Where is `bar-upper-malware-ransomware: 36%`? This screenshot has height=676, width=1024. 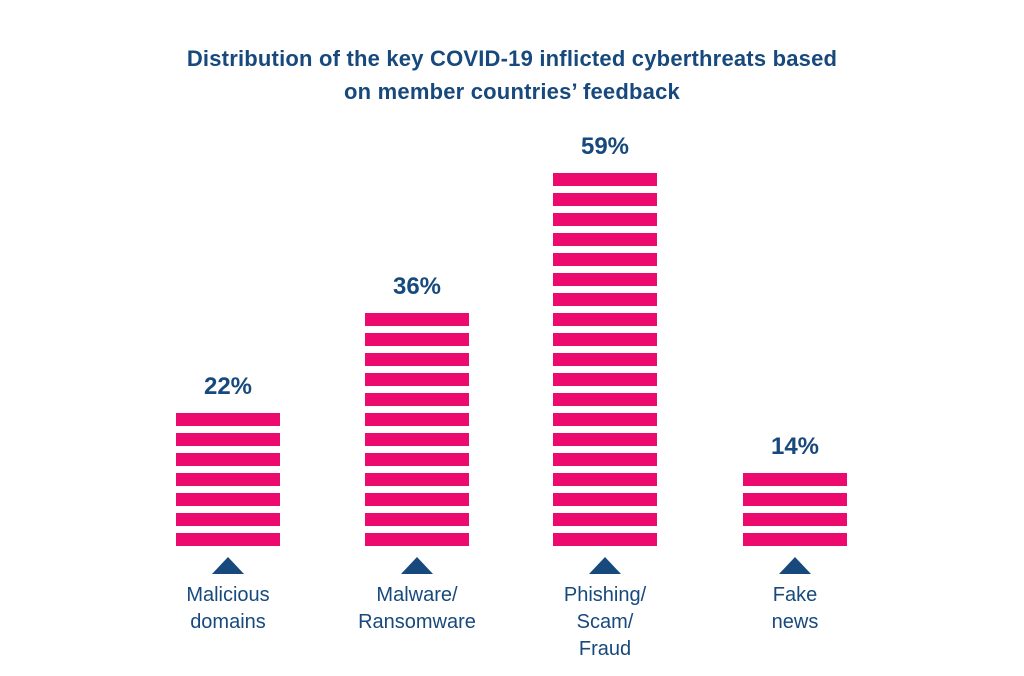 bar-upper-malware-ransomware: 36% is located at coordinates (417, 409).